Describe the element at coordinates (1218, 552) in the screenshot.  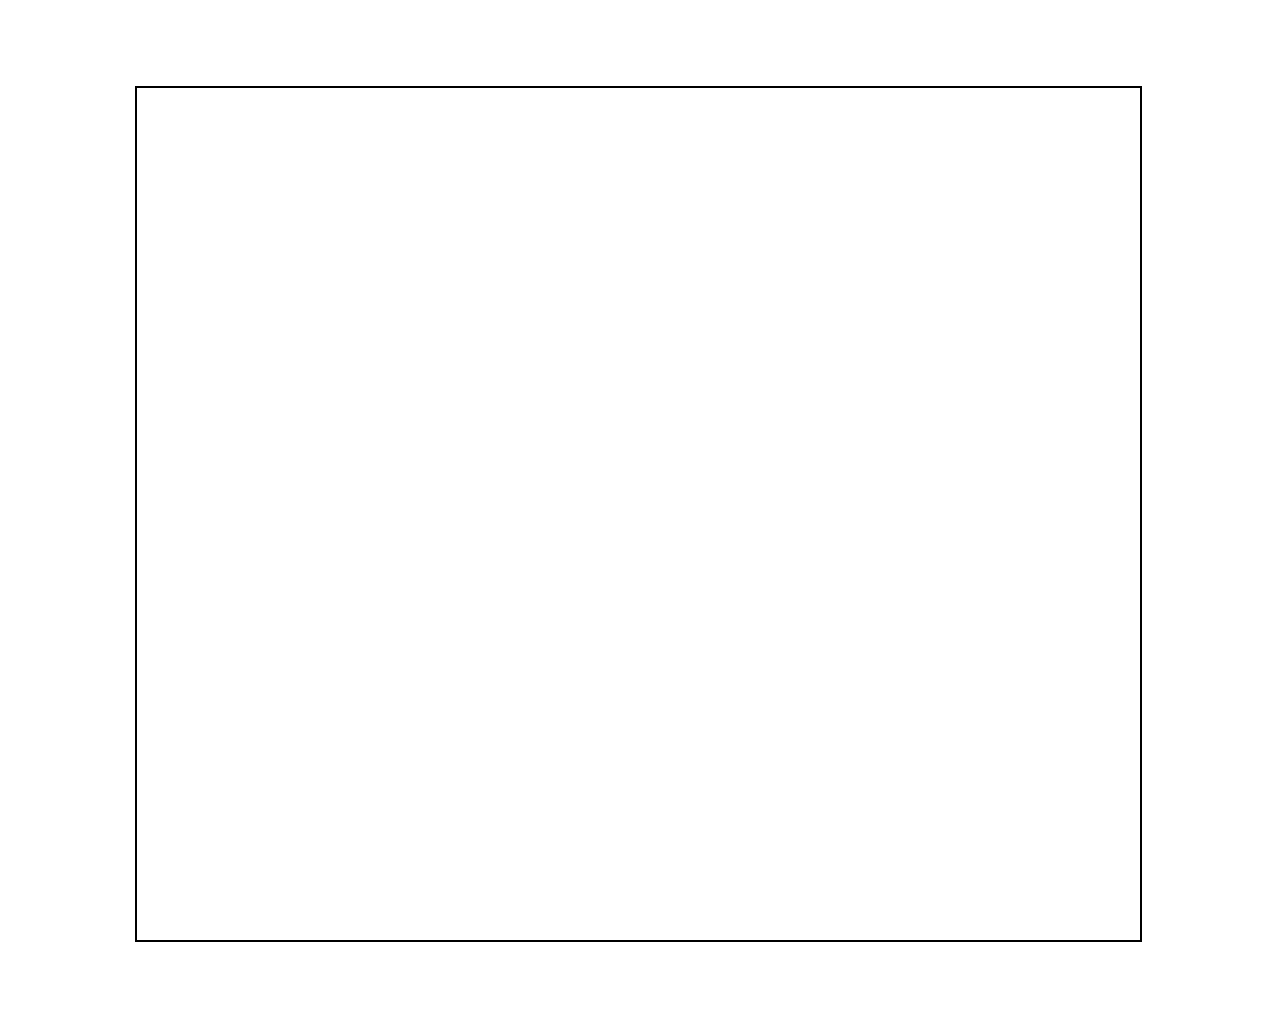
I see `colorbar` at that location.